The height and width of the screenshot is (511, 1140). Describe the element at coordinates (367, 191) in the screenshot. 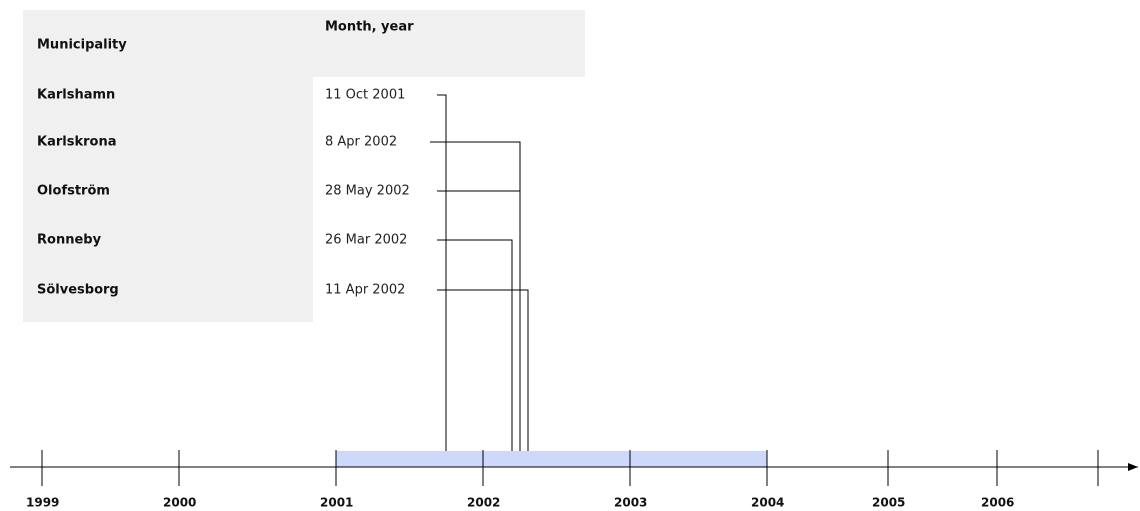

I see `date: 28 May 2002` at that location.